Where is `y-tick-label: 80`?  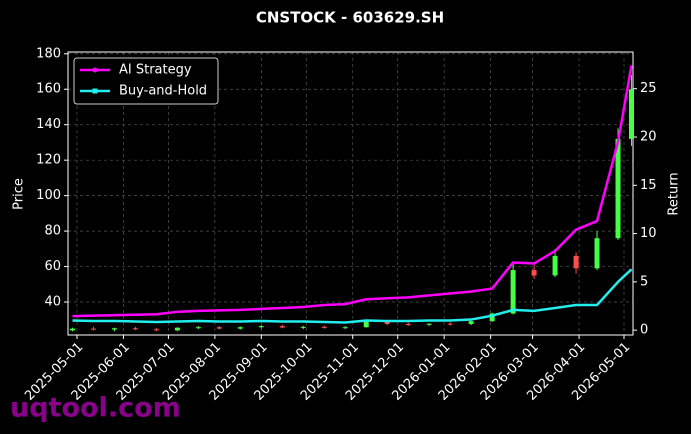 y-tick-label: 80 is located at coordinates (52, 231).